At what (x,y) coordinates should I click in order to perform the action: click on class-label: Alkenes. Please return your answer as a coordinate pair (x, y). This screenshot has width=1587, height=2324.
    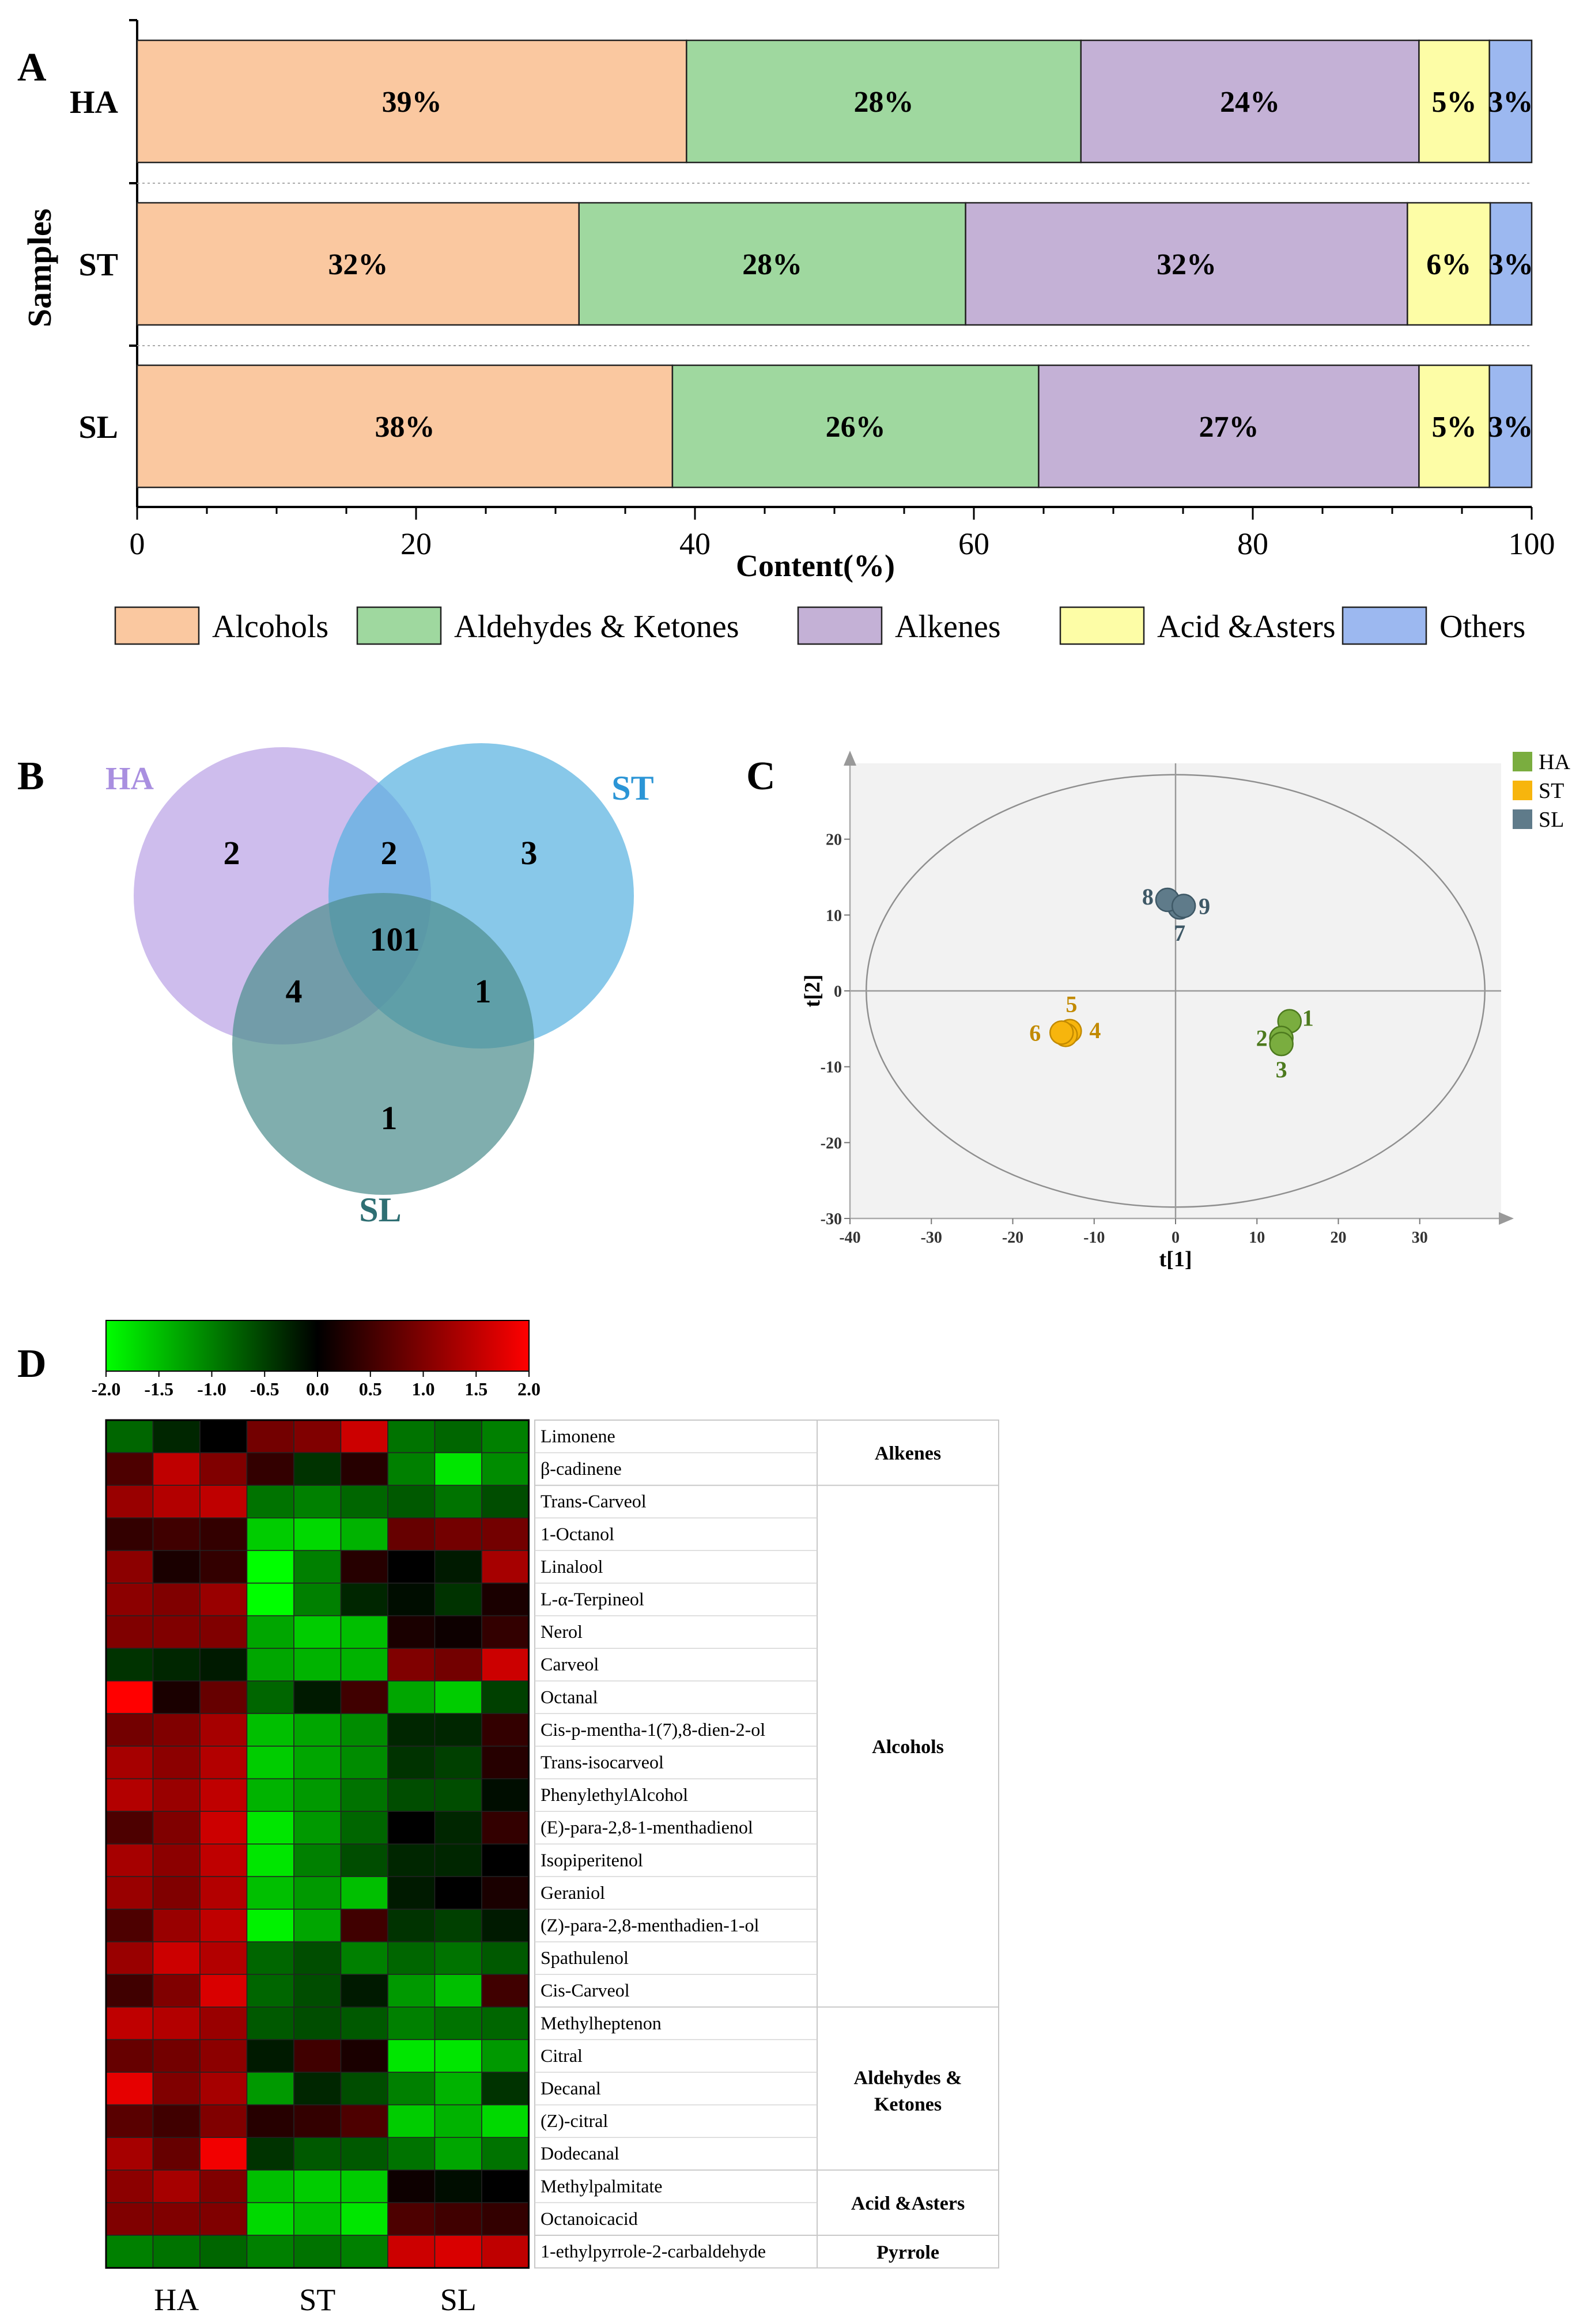
    Looking at the image, I should click on (908, 1453).